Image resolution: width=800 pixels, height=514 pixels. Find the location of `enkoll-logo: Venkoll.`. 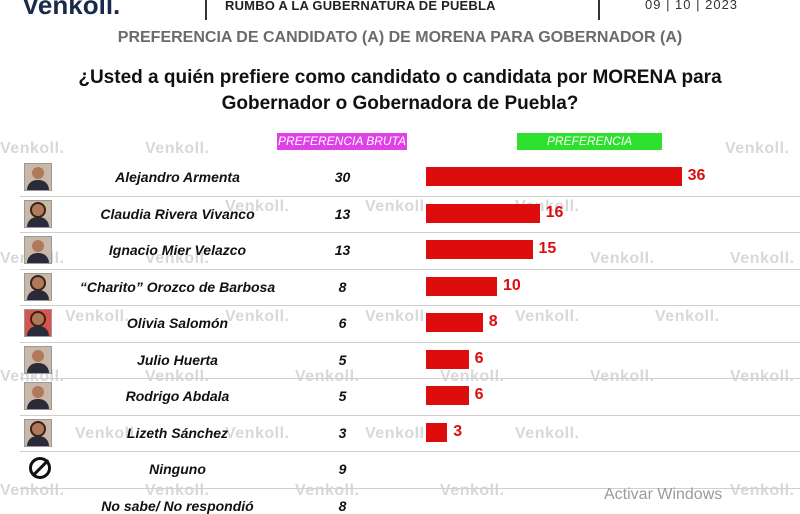

enkoll-logo: Venkoll. is located at coordinates (71, 10).